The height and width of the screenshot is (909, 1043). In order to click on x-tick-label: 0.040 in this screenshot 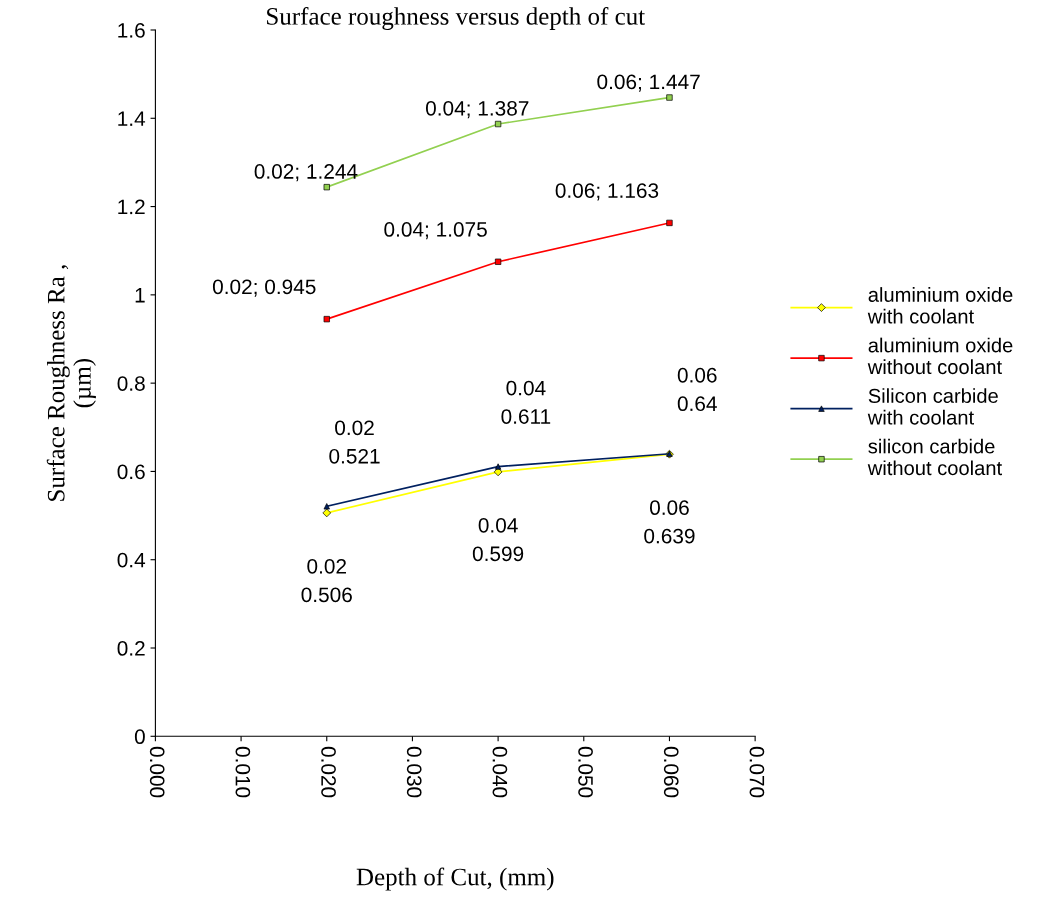, I will do `click(500, 772)`.